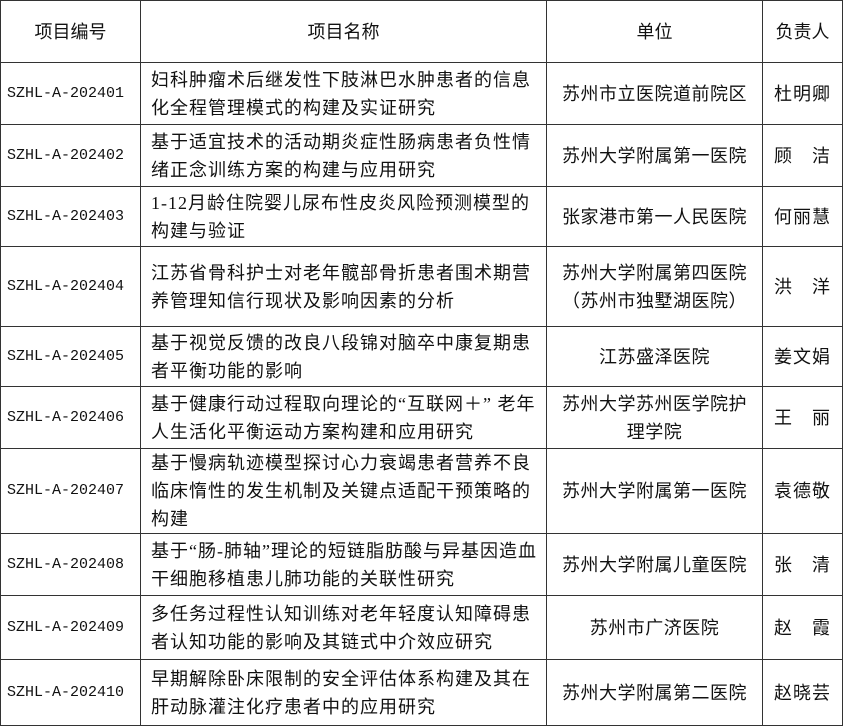 The image size is (843, 726). Describe the element at coordinates (343, 286) in the screenshot. I see `project-name: 江苏省骨科护士对老年髋部骨折患者围术期营养管理知信行现状及影响因素的分析` at that location.